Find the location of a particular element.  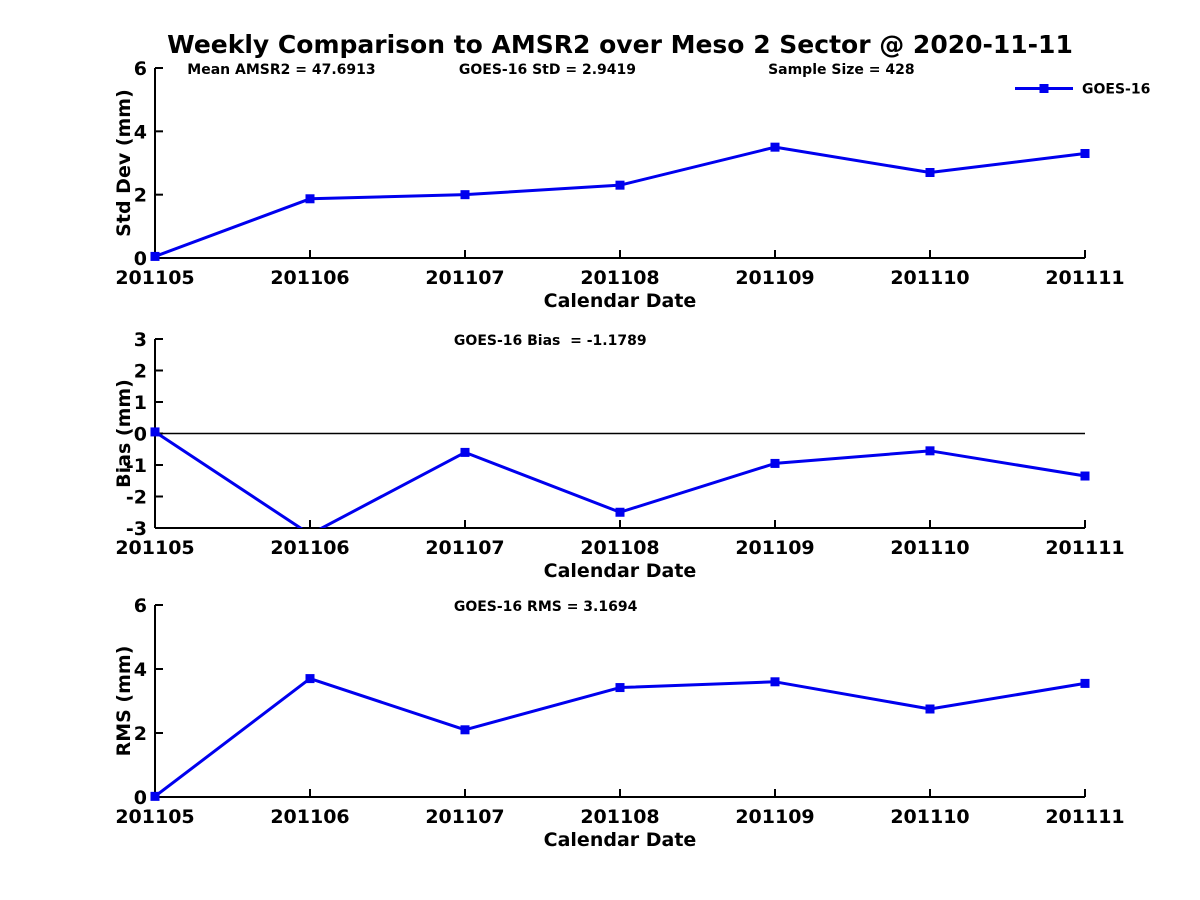

annotation: Sample Size = 428 is located at coordinates (841, 70).